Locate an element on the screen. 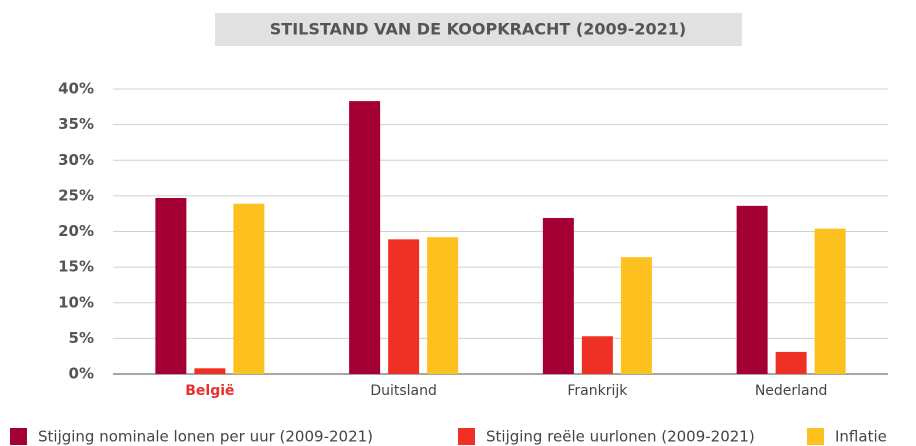  y-tick-label: 35% is located at coordinates (76, 124).